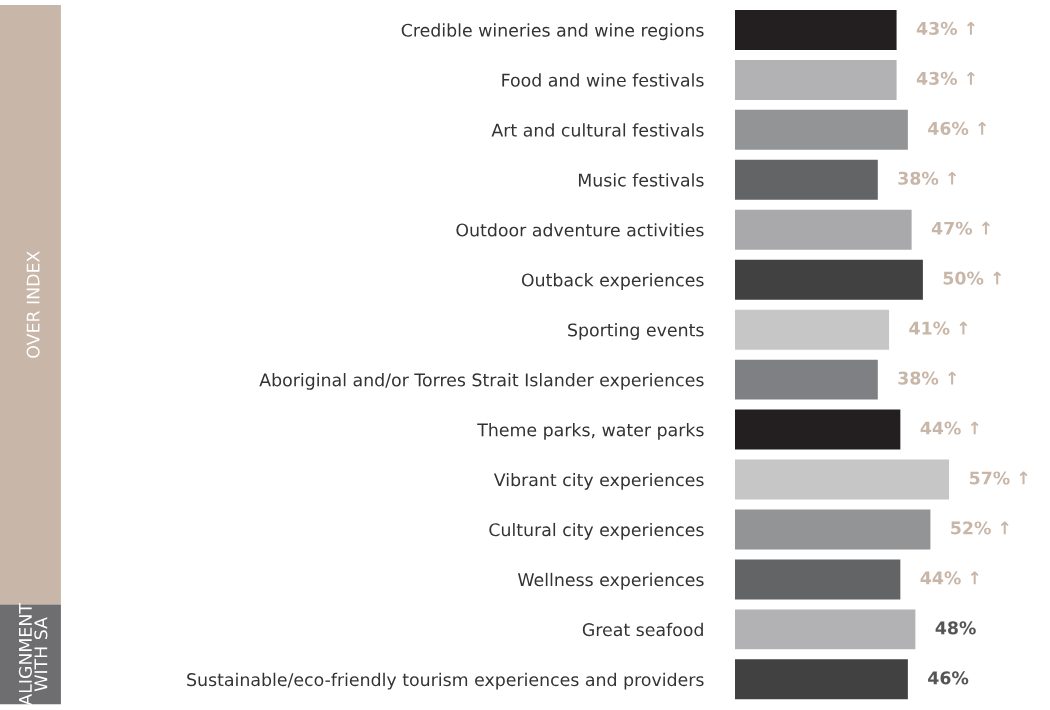 This screenshot has height=710, width=1050. I want to click on y-tick-label: Art and cultural festivals, so click(597, 130).